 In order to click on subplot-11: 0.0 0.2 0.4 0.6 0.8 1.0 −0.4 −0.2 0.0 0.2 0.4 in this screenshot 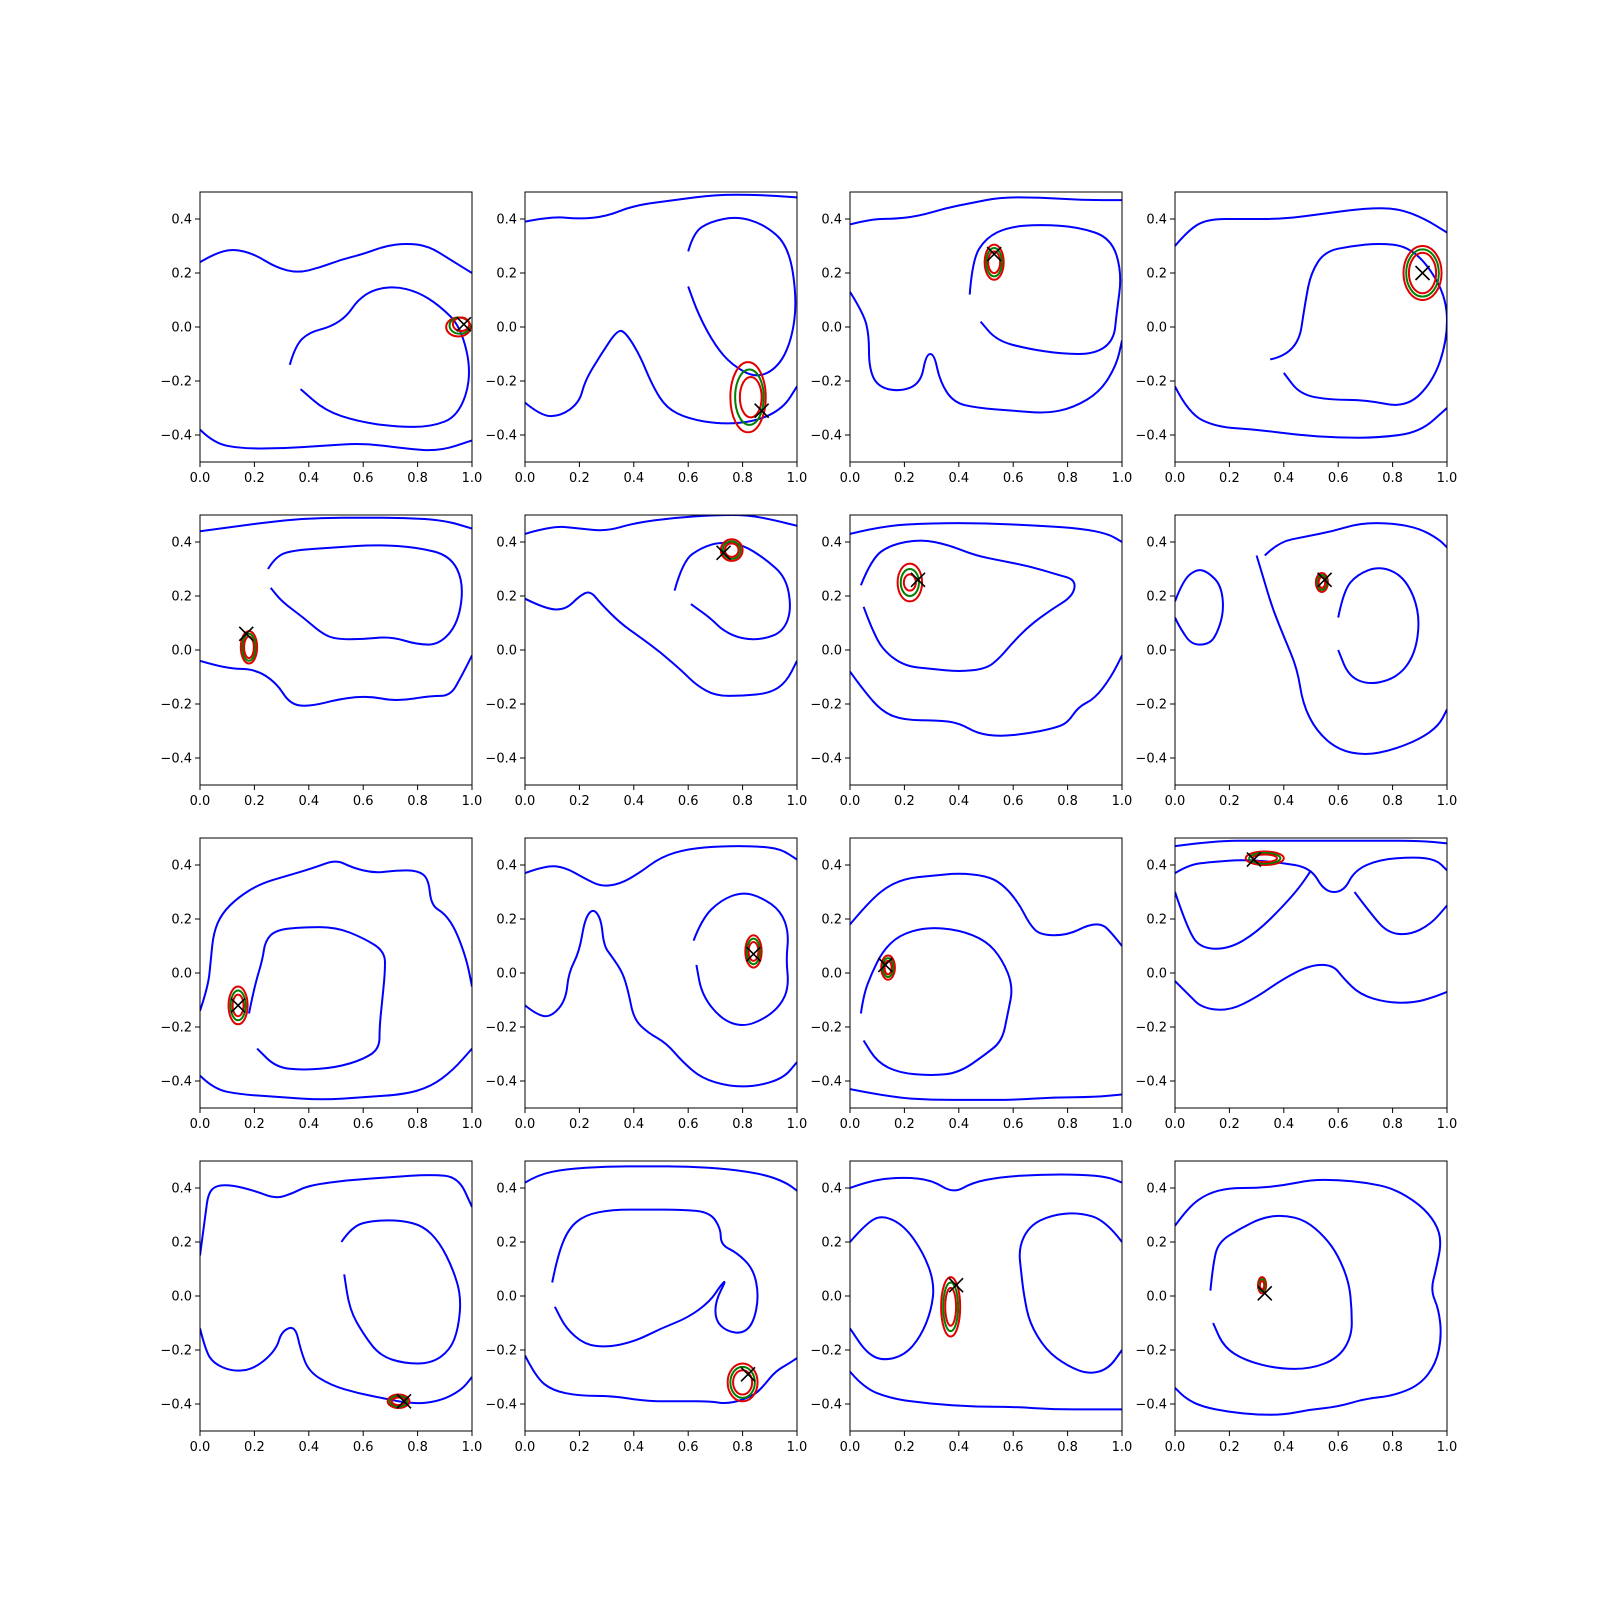, I will do `click(971, 984)`.